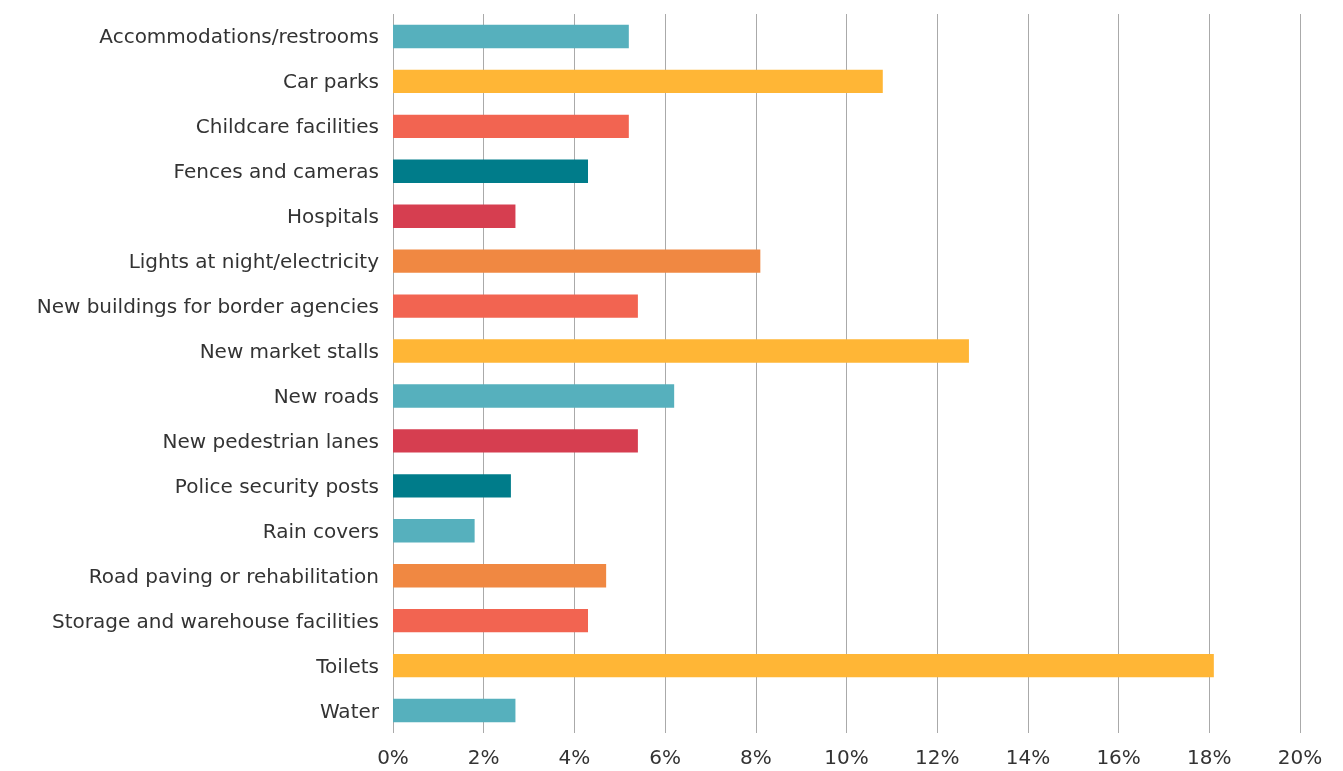 The height and width of the screenshot is (771, 1343). What do you see at coordinates (393, 757) in the screenshot?
I see `x-tick-label: 0%` at bounding box center [393, 757].